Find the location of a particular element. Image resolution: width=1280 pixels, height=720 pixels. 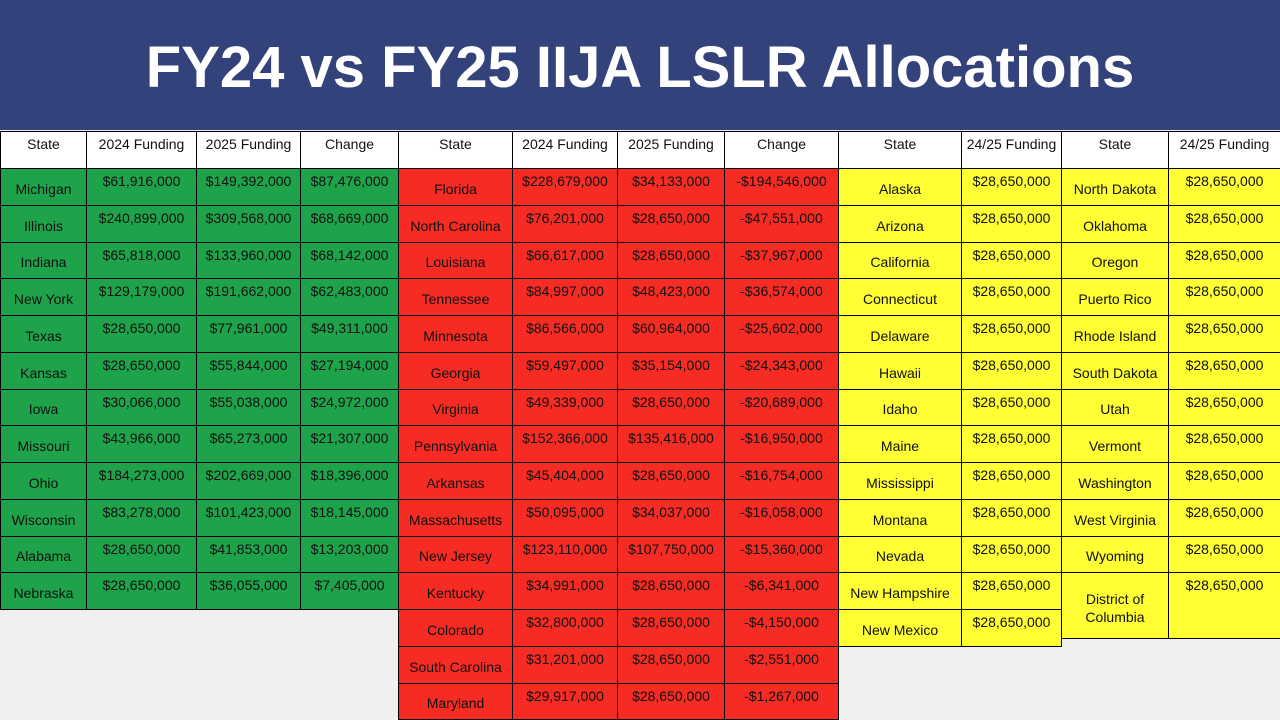

funding-cell: $30,066,000 is located at coordinates (141, 407).